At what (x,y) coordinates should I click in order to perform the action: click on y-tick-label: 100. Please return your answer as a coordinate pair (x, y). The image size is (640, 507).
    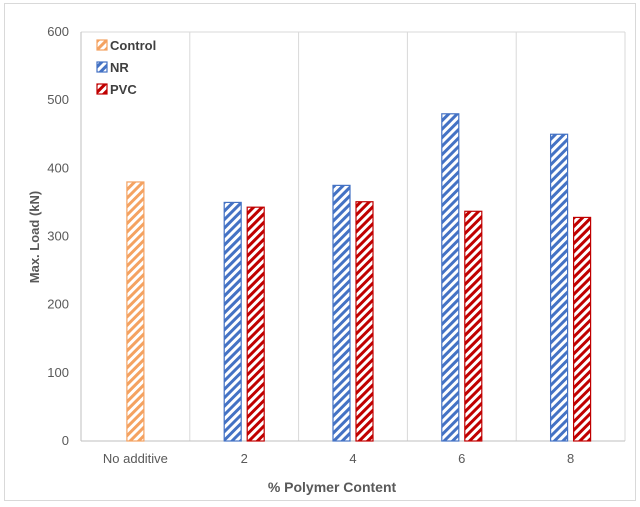
    Looking at the image, I should click on (58, 372).